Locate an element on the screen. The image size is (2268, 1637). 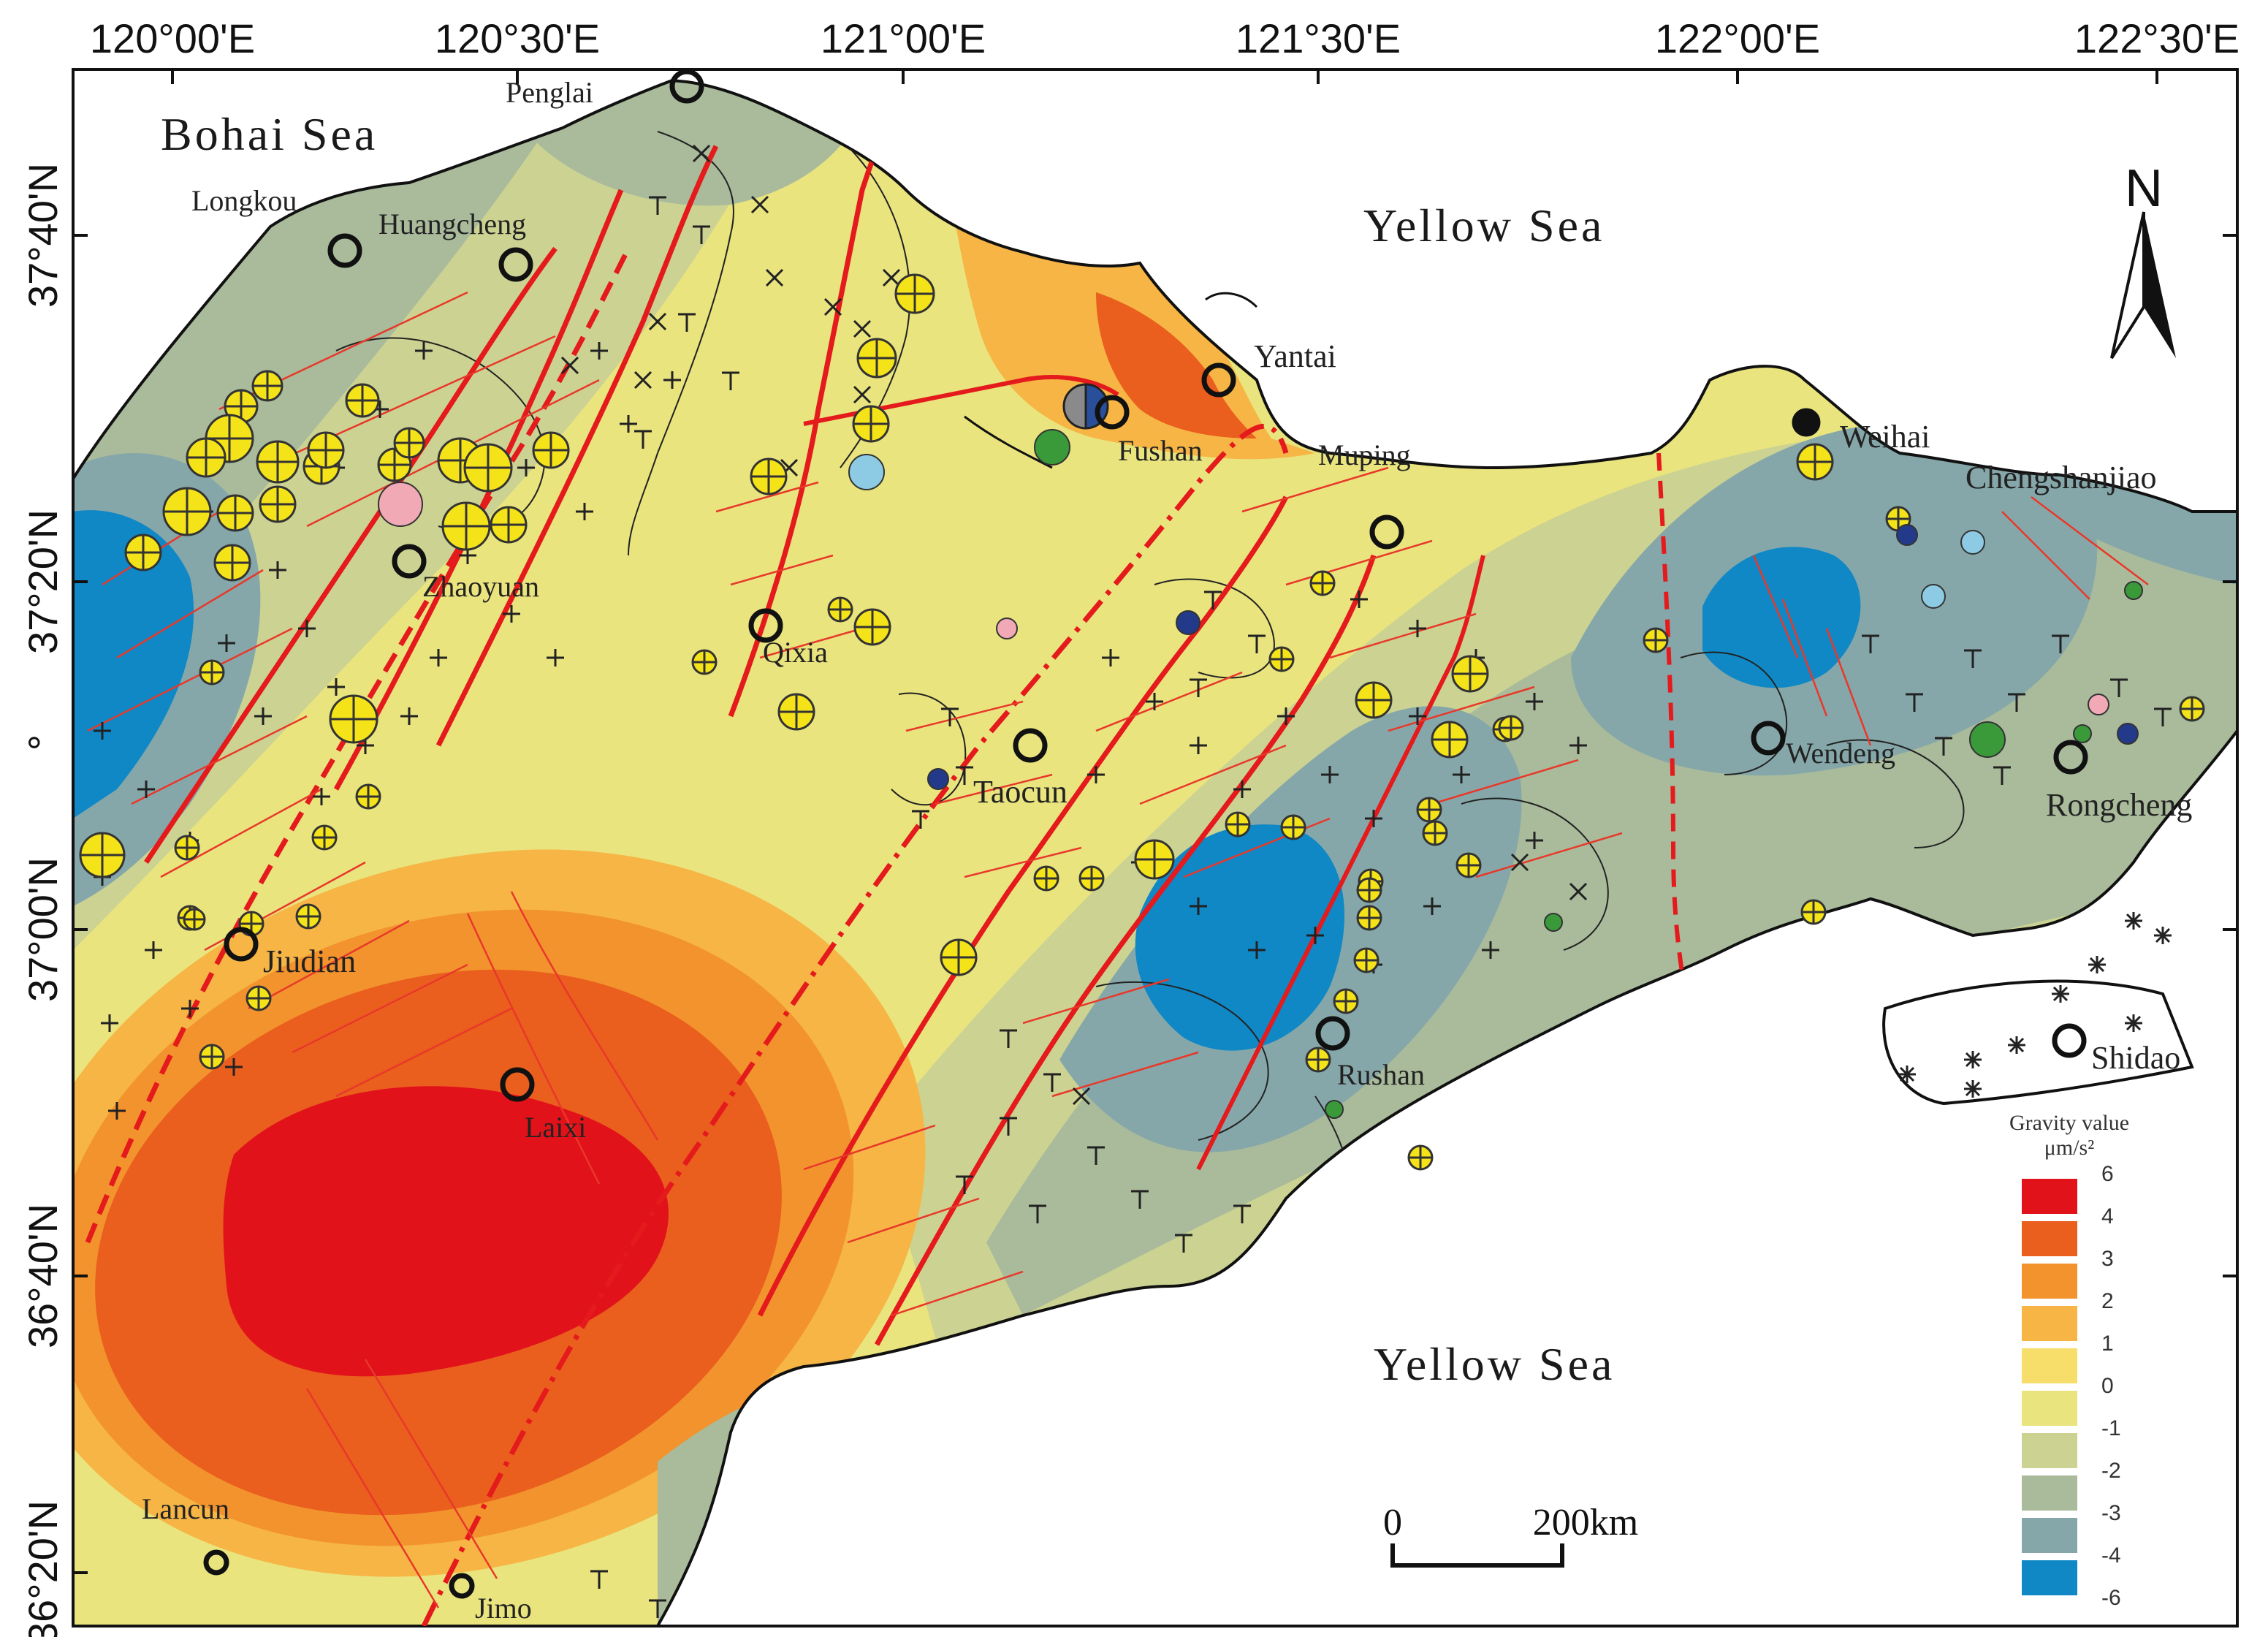
sea-label-bohai: Bohai Sea is located at coordinates (269, 134).